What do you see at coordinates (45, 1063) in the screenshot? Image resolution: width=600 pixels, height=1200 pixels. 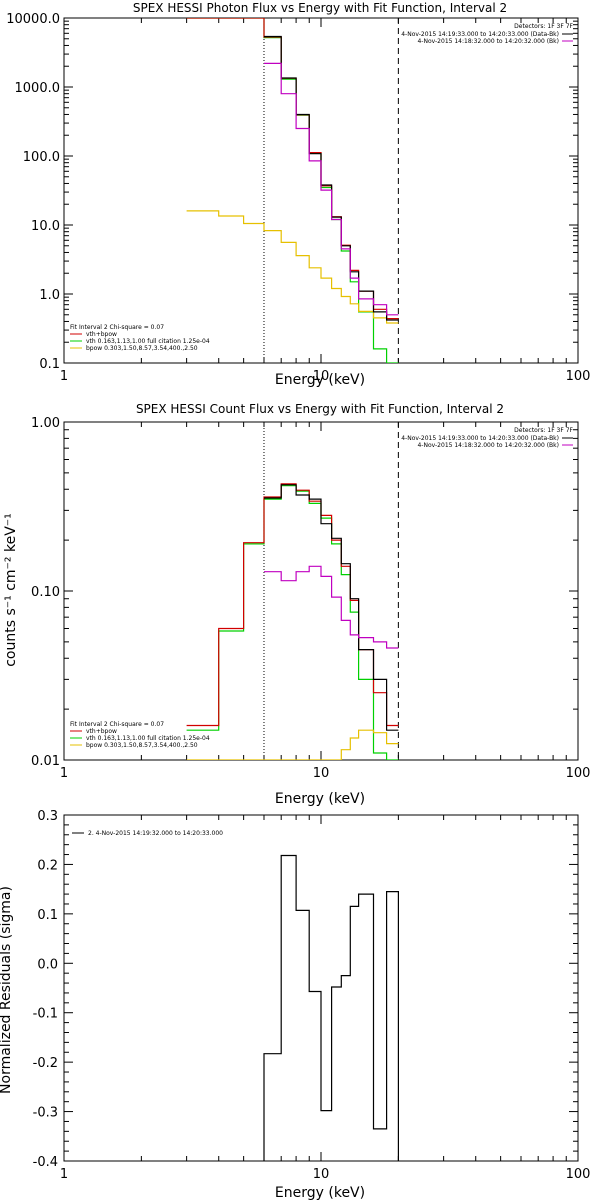 I see `y-tick-label: -0.2` at bounding box center [45, 1063].